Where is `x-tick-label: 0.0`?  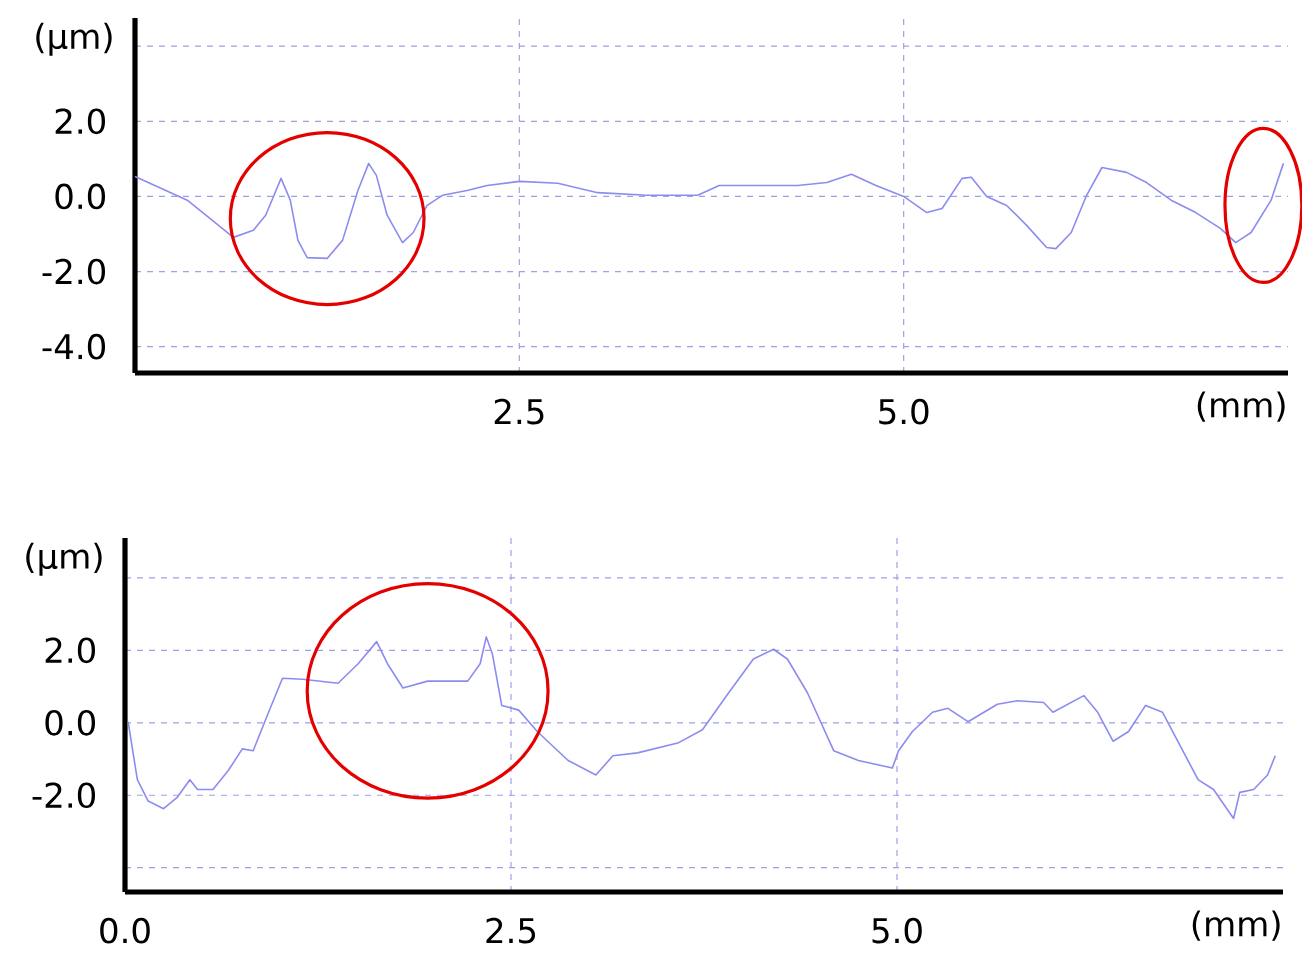
x-tick-label: 0.0 is located at coordinates (125, 930).